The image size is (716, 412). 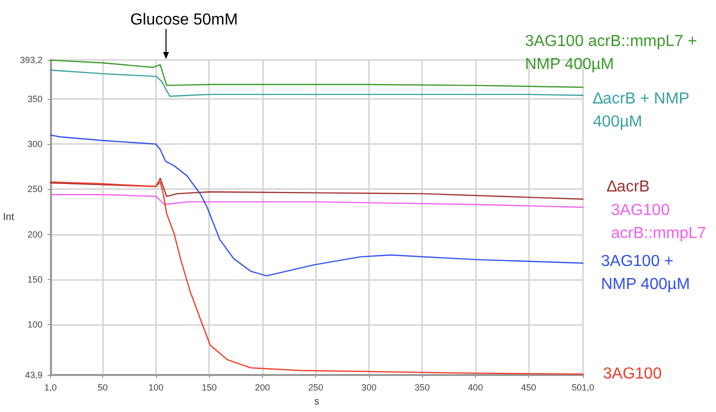 What do you see at coordinates (632, 374) in the screenshot?
I see `series-label: 3AG100` at bounding box center [632, 374].